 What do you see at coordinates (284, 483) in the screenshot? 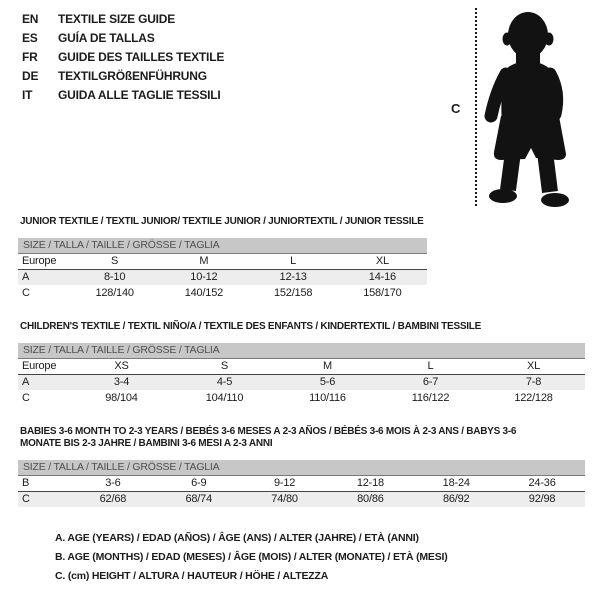
I see `size-cell: 9-12` at bounding box center [284, 483].